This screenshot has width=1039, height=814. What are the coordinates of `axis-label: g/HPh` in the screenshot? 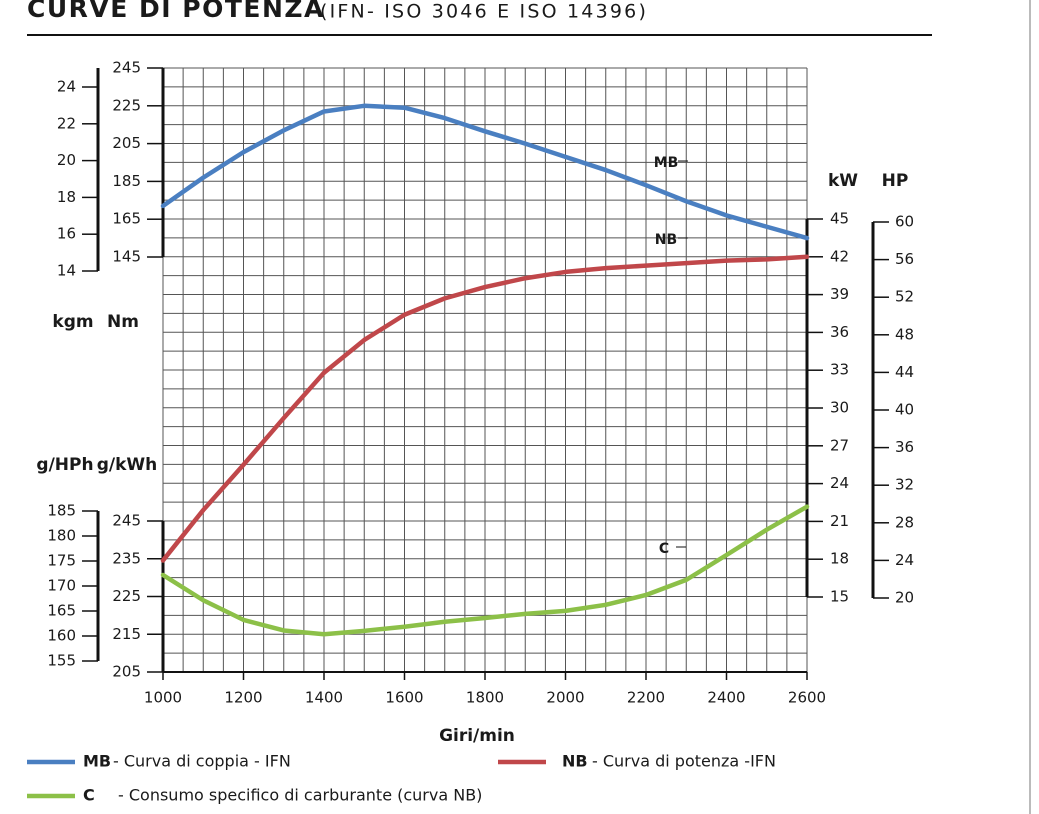 It's located at (64, 465).